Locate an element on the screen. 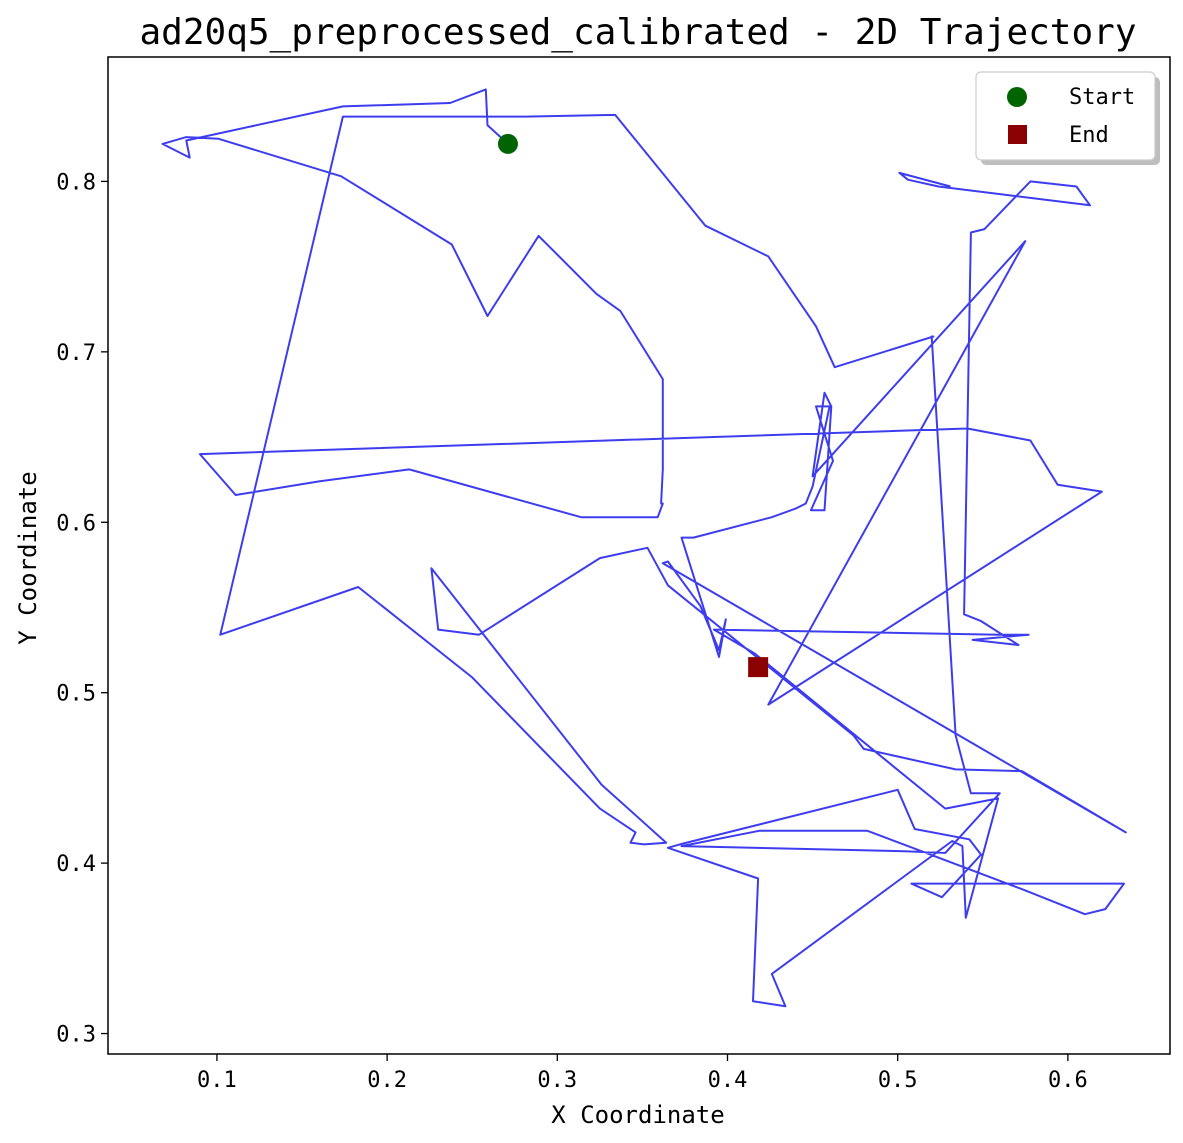 The height and width of the screenshot is (1143, 1183). legend-end-marker is located at coordinates (1017, 134).